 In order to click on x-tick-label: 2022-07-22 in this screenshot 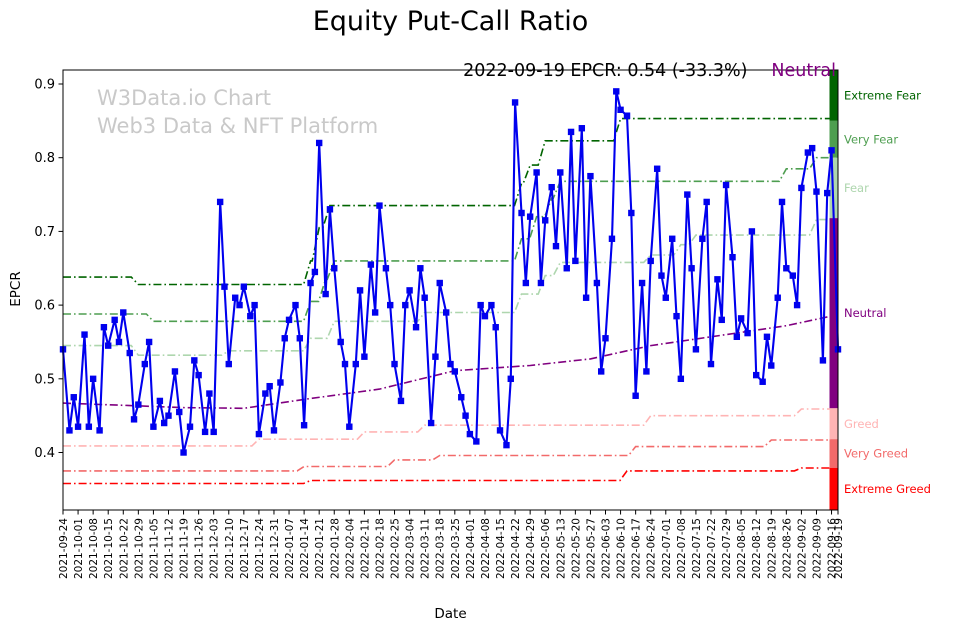, I will do `click(712, 548)`.